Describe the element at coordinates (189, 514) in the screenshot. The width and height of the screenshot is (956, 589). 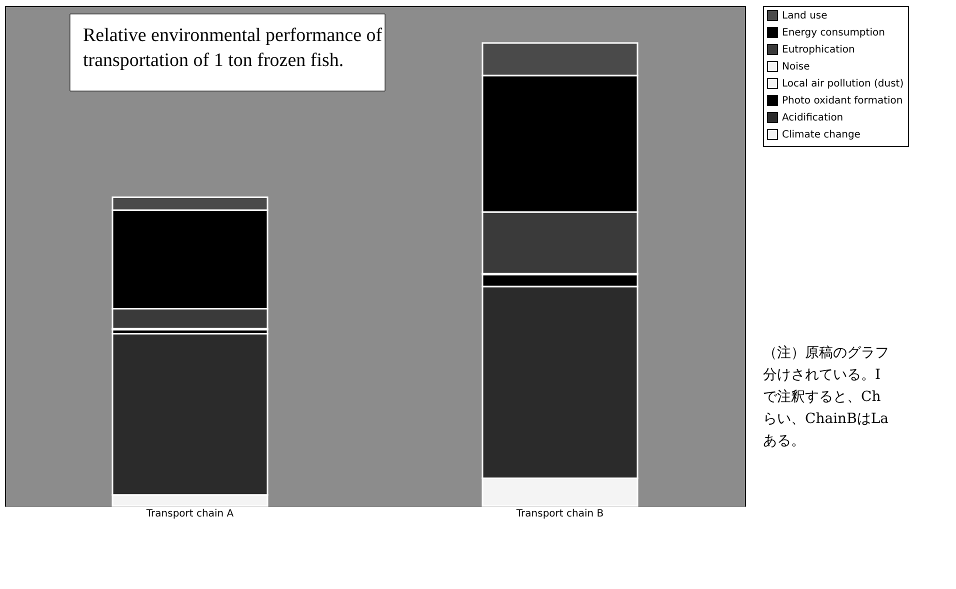
I see `x-tick-label: Transport chain A` at that location.